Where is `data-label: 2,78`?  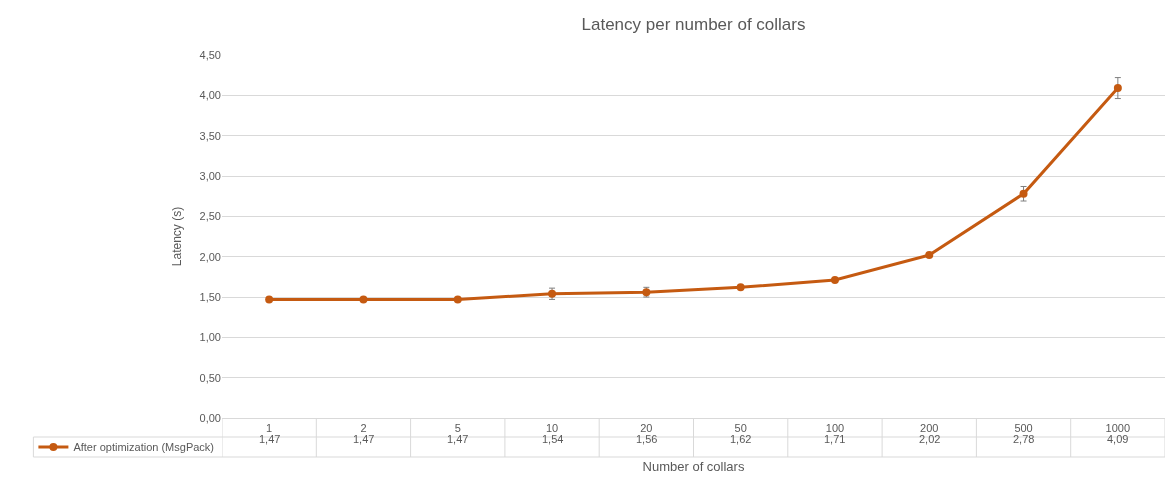
data-label: 2,78 is located at coordinates (1024, 439).